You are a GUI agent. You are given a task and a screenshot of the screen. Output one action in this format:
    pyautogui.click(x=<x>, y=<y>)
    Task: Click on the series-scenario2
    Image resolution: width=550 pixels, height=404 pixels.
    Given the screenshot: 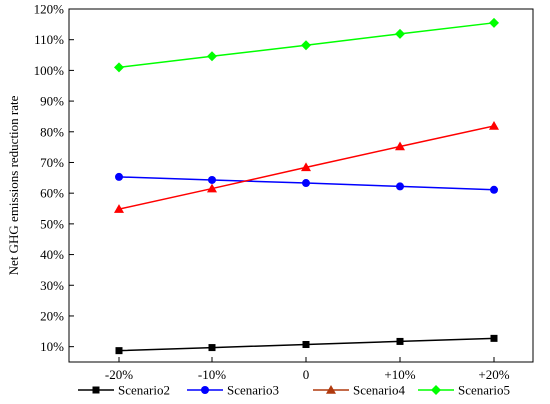 What is the action you would take?
    pyautogui.click(x=306, y=344)
    